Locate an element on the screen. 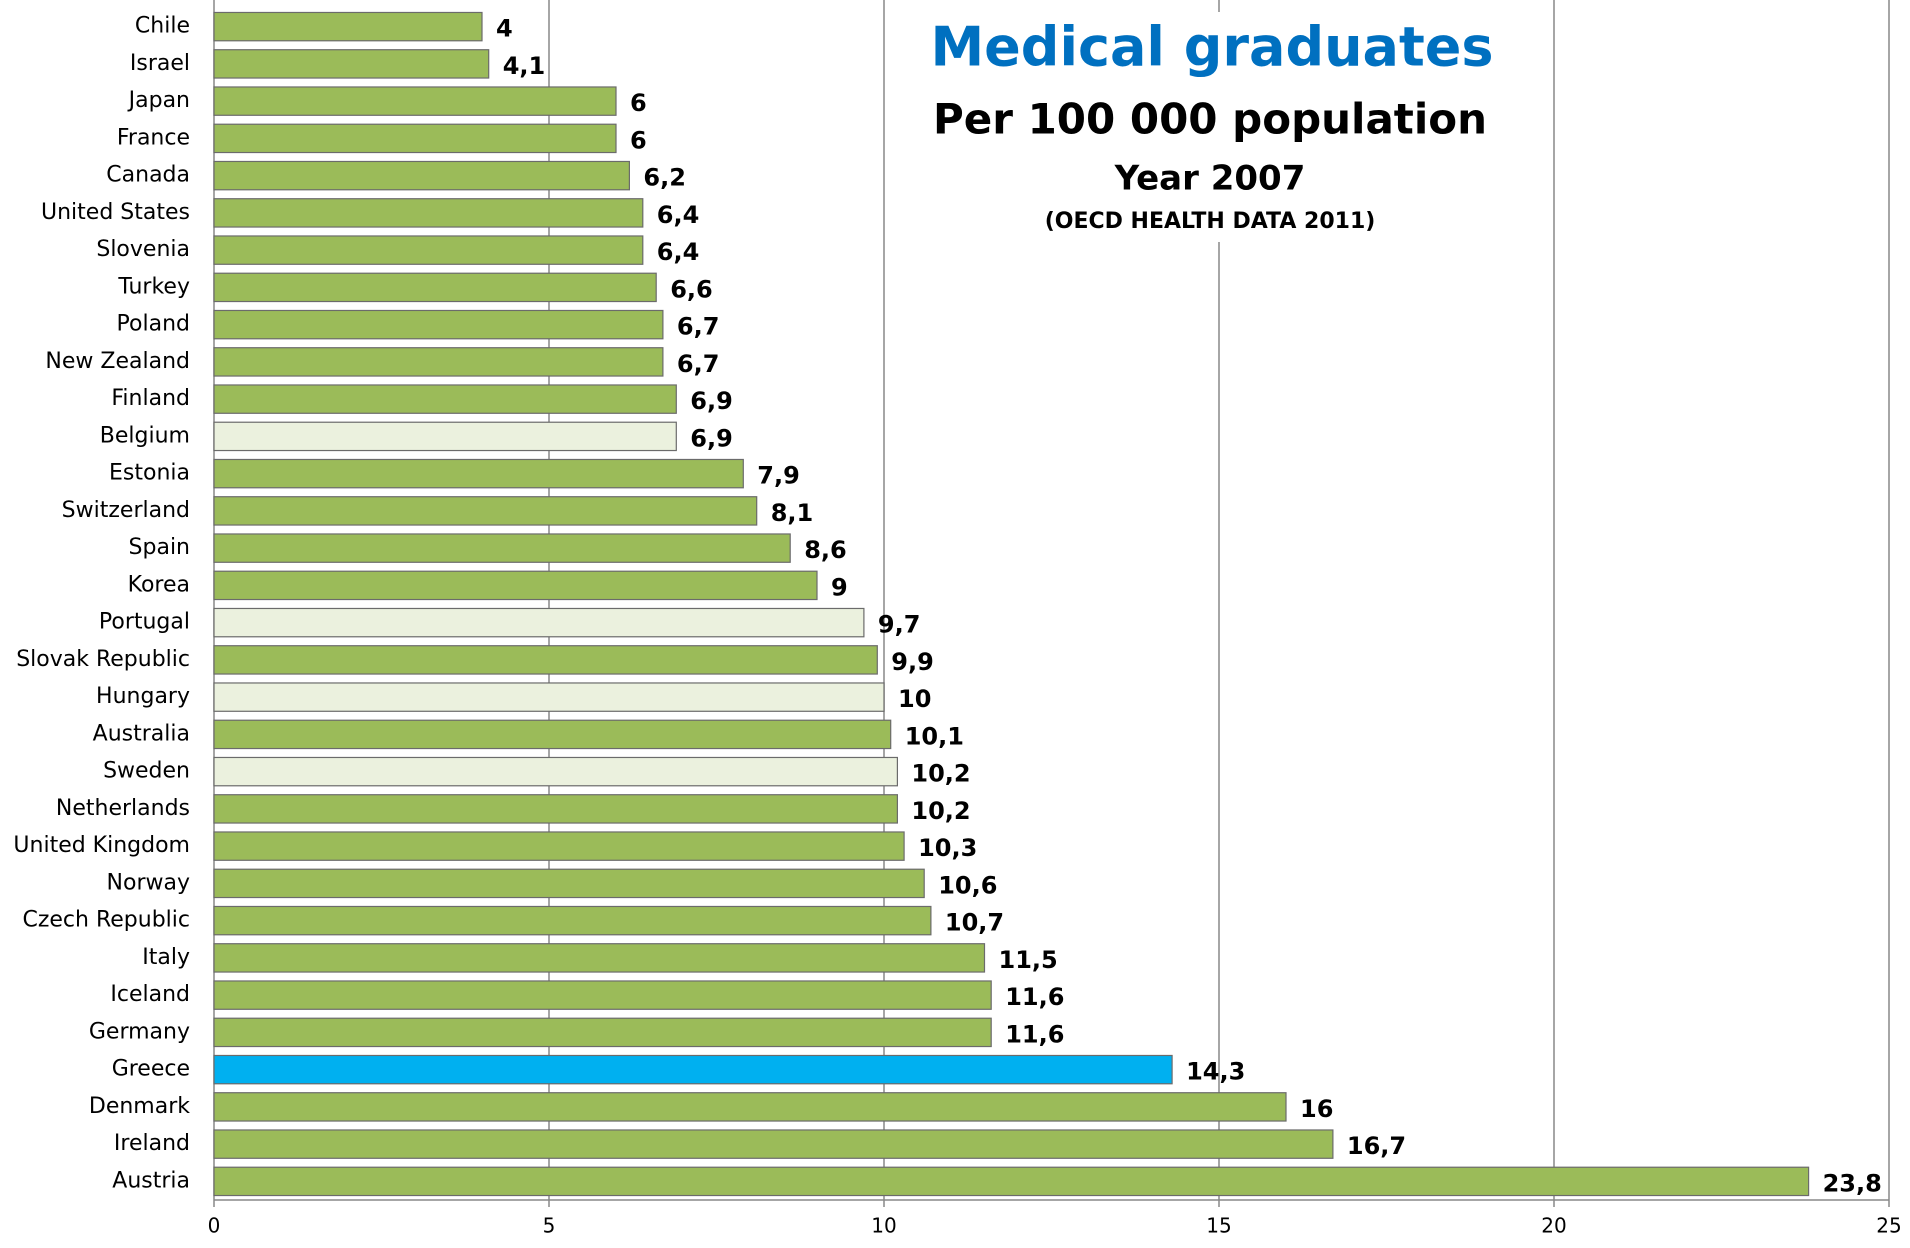  x-tick-label: 15 is located at coordinates (1218, 1226).